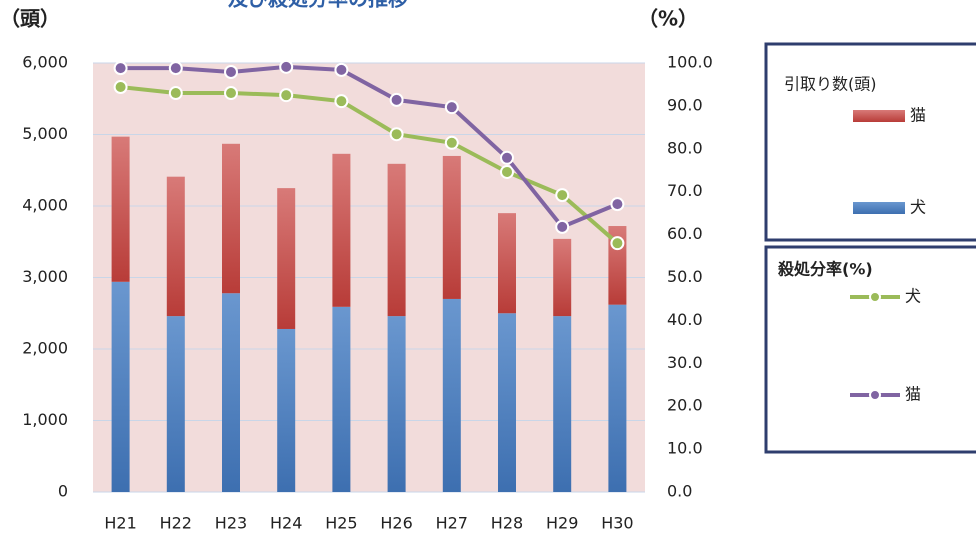  I want to click on y-tick-label: 6,000, so click(45, 62).